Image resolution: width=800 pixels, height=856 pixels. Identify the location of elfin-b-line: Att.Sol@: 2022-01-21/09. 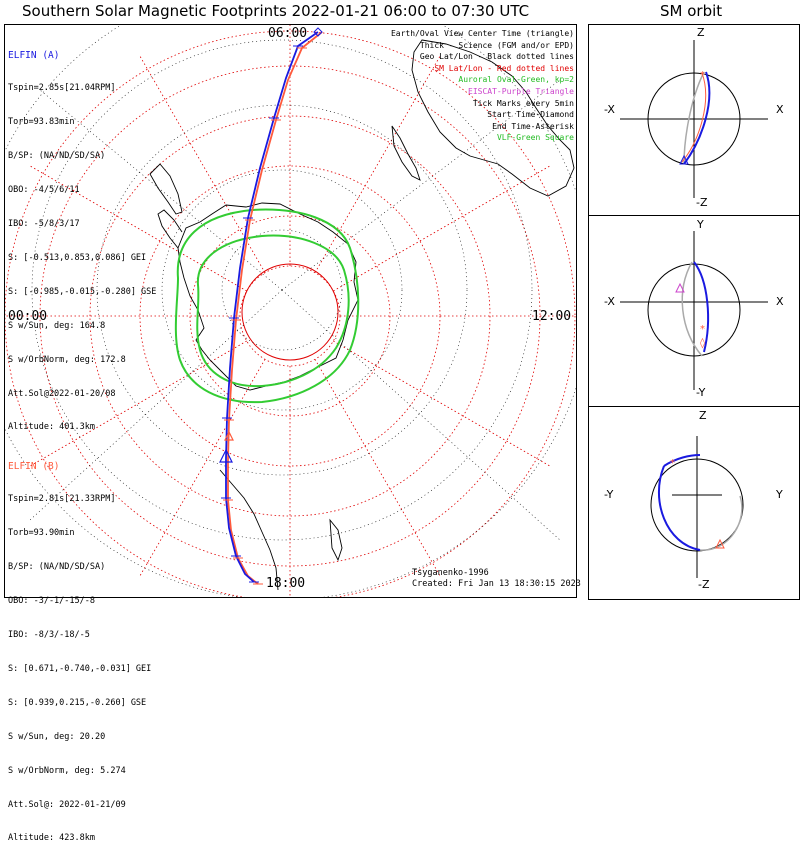
(67, 804).